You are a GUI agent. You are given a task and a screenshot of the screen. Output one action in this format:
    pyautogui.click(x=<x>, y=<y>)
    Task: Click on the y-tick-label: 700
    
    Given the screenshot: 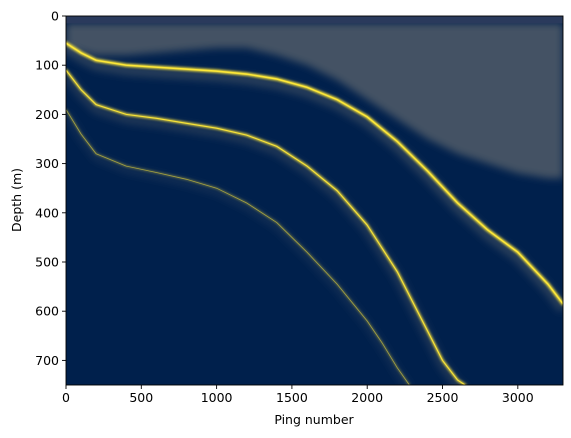 What is the action you would take?
    pyautogui.click(x=47, y=360)
    